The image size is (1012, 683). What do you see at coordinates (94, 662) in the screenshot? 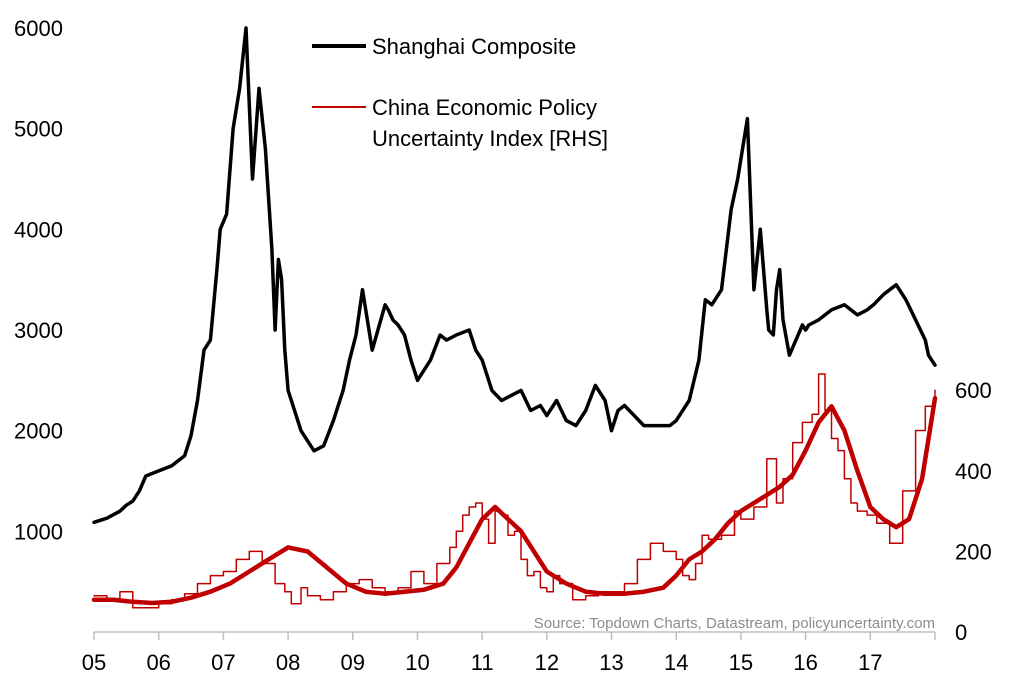
I see `x-tick-label: 05` at bounding box center [94, 662].